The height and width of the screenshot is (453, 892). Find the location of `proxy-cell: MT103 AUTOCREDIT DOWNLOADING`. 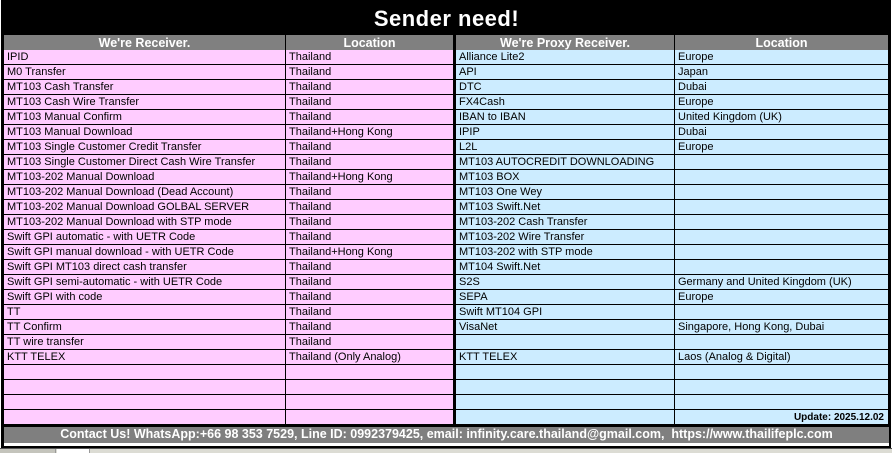

proxy-cell: MT103 AUTOCREDIT DOWNLOADING is located at coordinates (564, 162).